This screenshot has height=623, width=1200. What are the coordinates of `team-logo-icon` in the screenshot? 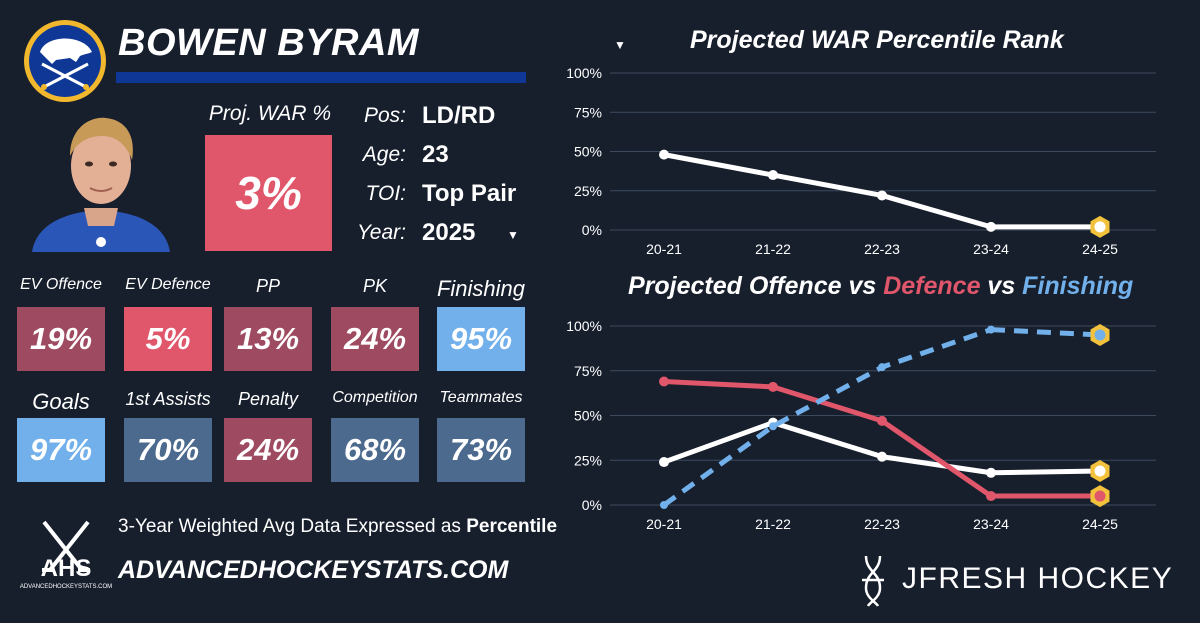 It's located at (65, 61).